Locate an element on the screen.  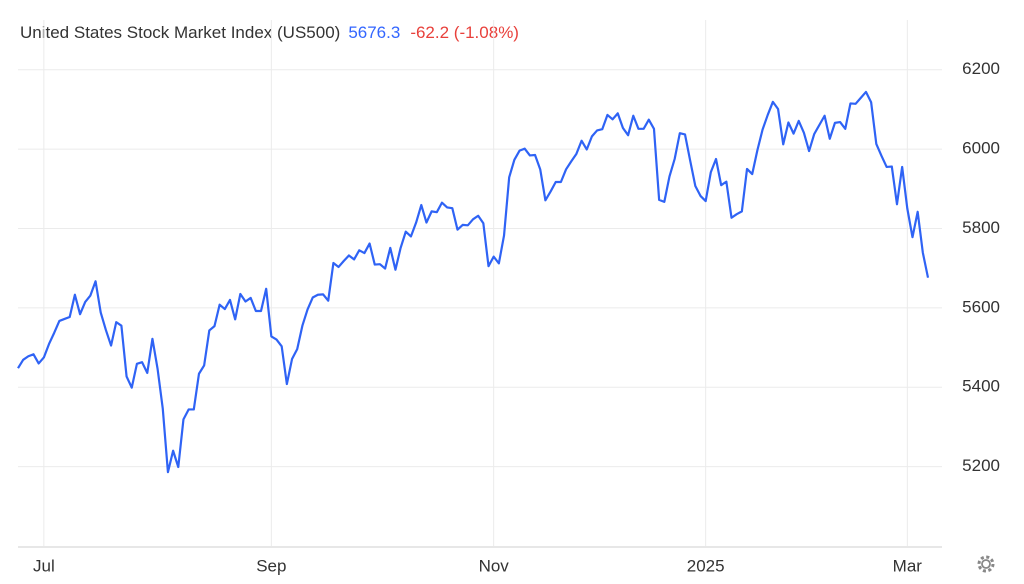
y-tick-label: 5400 is located at coordinates (981, 386).